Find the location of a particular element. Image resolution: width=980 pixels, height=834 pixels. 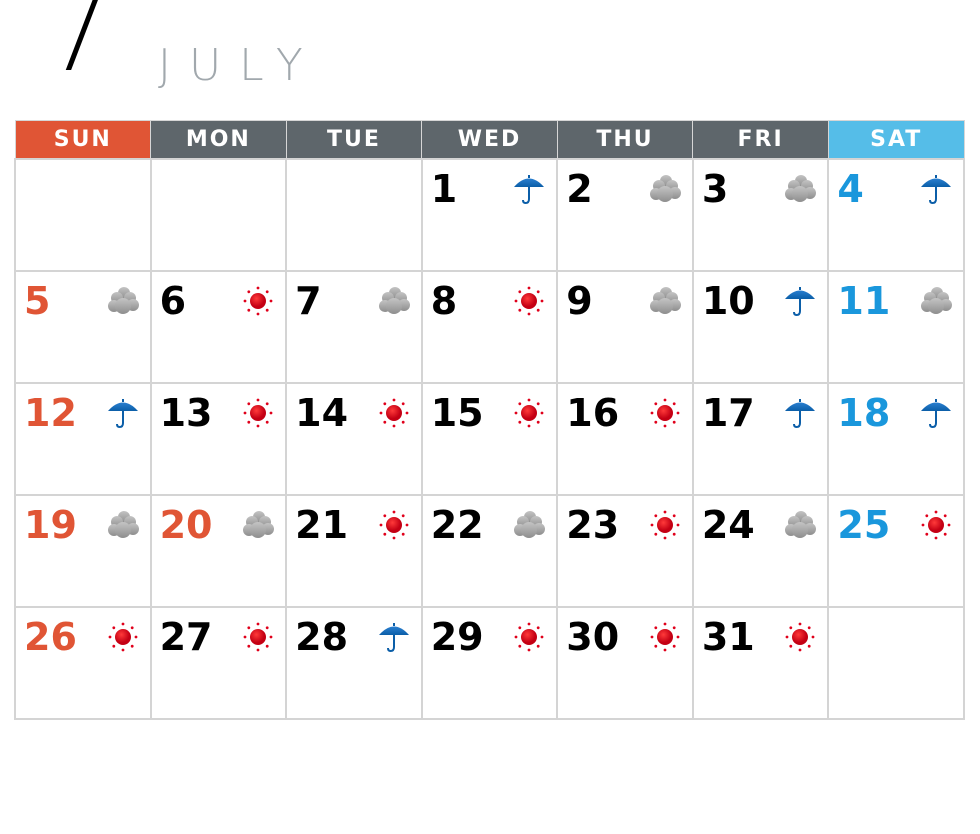

day-cell: 9 is located at coordinates (625, 327).